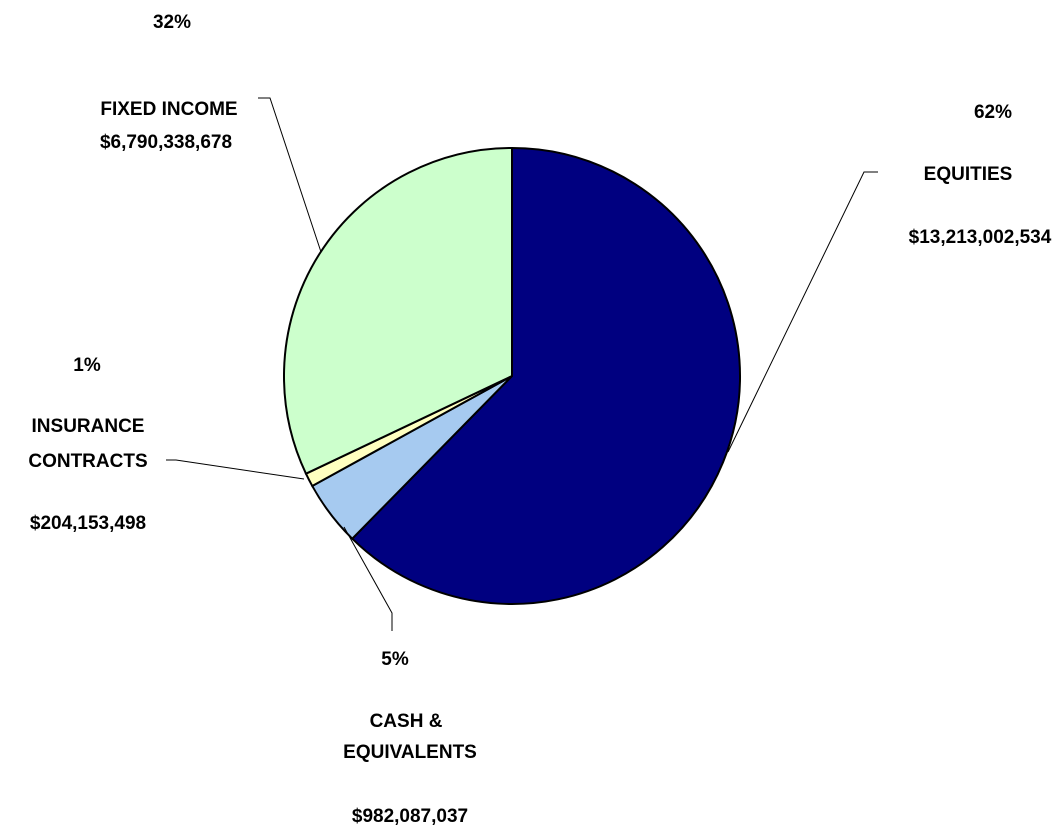 The image size is (1063, 832). What do you see at coordinates (395, 659) in the screenshot?
I see `percent-label-cash: 5%` at bounding box center [395, 659].